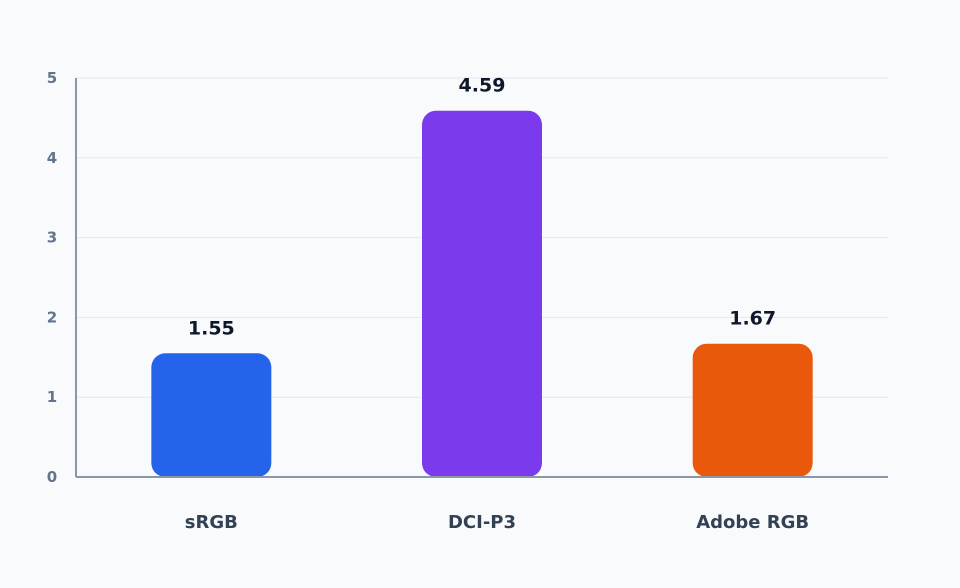 Image resolution: width=960 pixels, height=588 pixels. I want to click on bar-adobe-rgb, so click(752, 410).